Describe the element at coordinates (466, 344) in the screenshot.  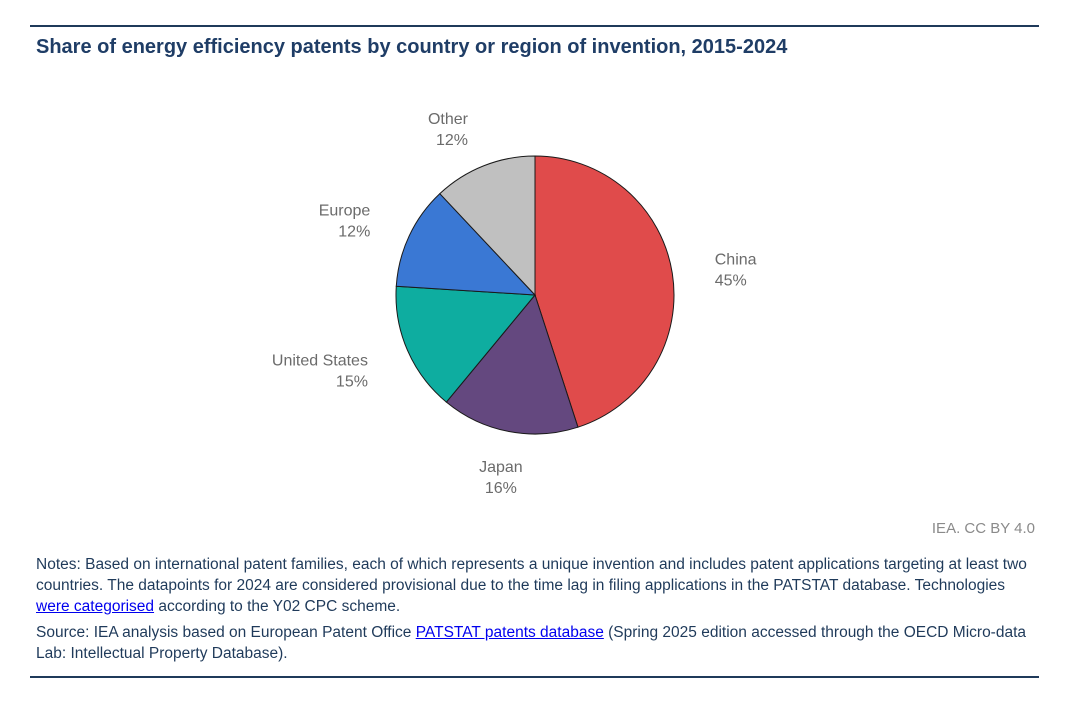
I see `pie-slice-united-states` at that location.